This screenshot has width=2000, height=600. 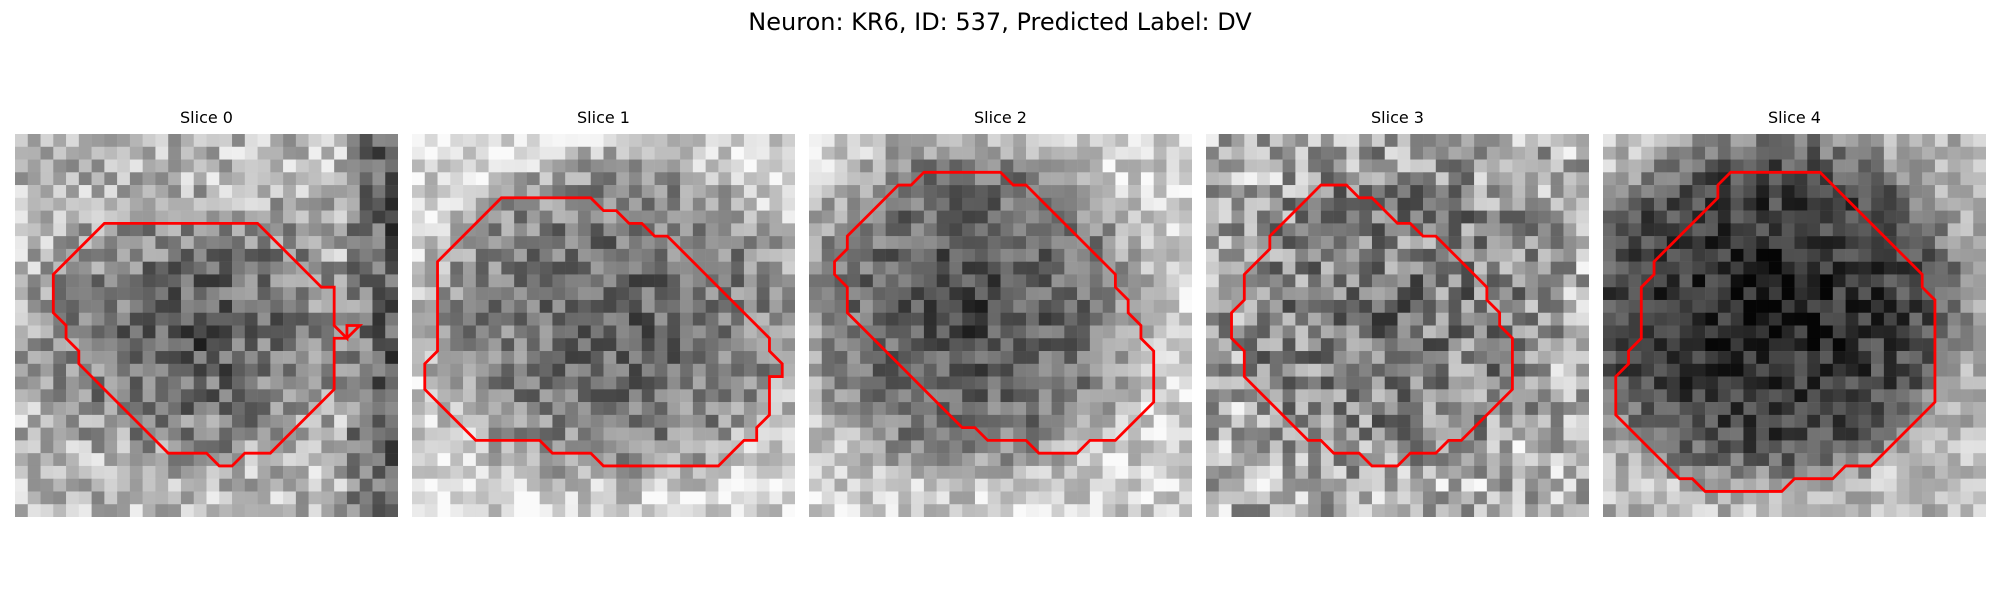 I want to click on slice-title: Slice 4, so click(x=1794, y=117).